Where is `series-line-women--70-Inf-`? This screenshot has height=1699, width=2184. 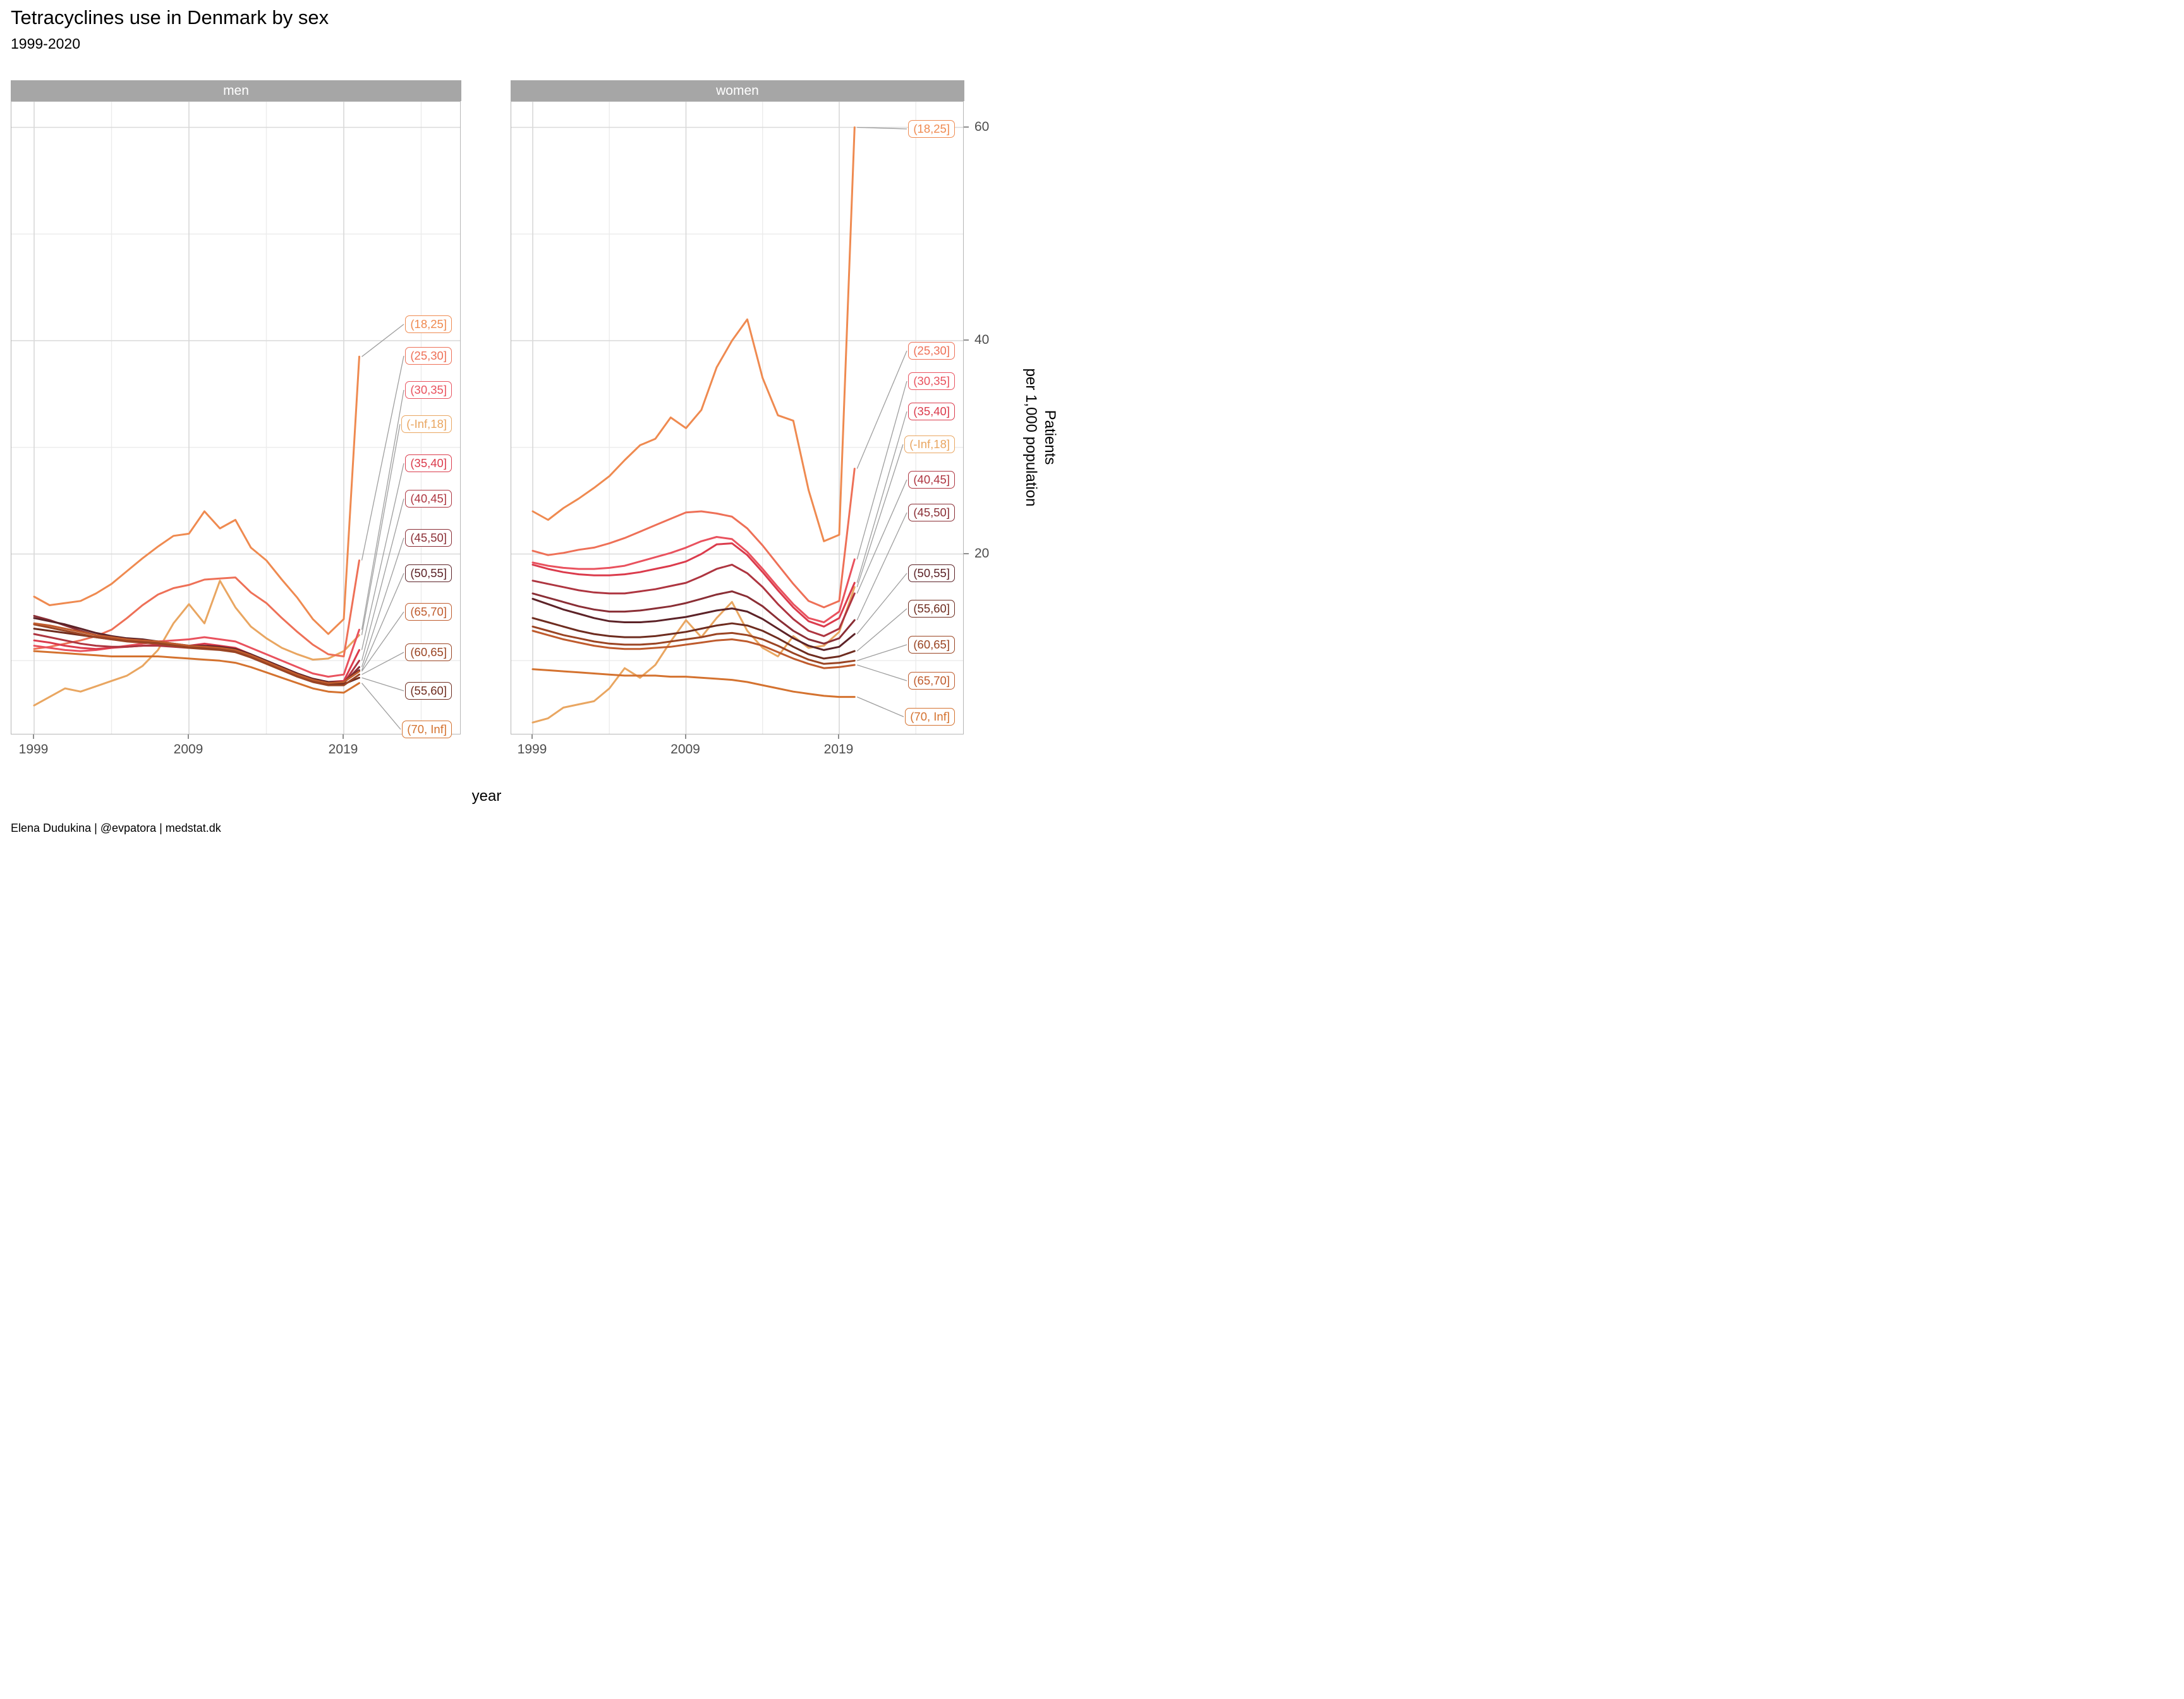 series-line-women--70-Inf- is located at coordinates (693, 683).